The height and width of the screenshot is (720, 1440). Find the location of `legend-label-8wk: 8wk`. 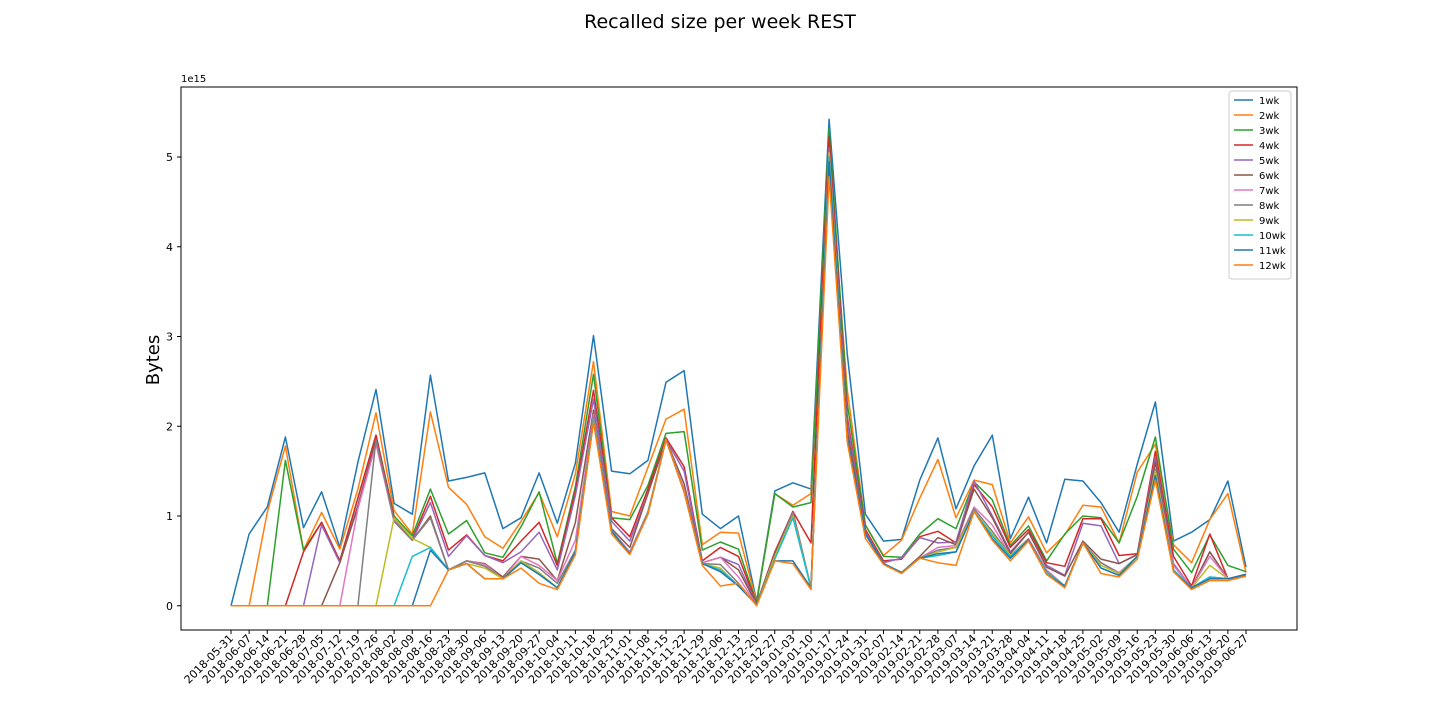

legend-label-8wk: 8wk is located at coordinates (1269, 206).